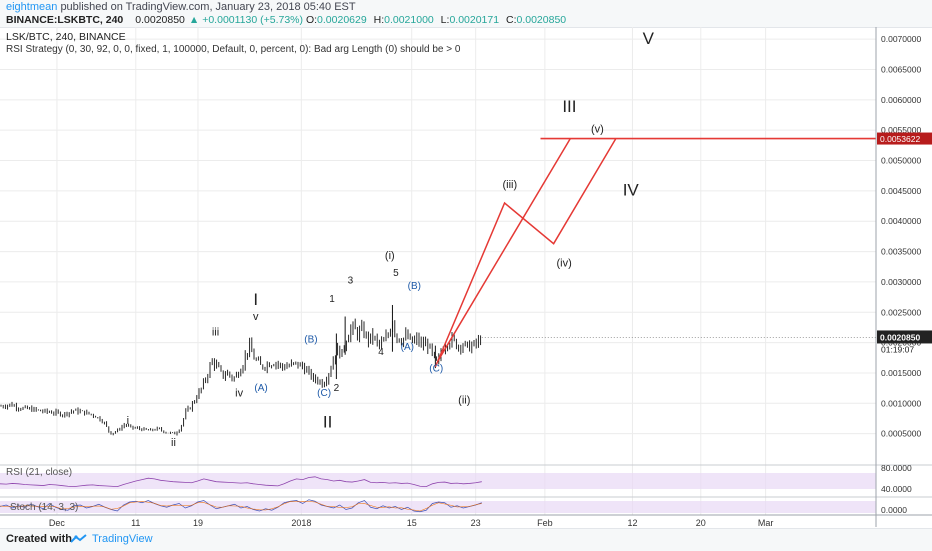  Describe the element at coordinates (569, 106) in the screenshot. I see `wave-label: III` at that location.